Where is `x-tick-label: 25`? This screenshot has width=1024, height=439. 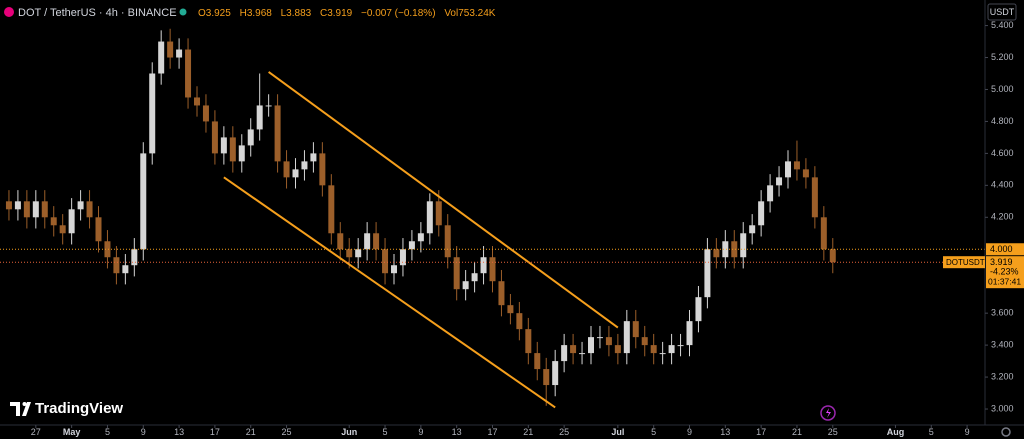 x-tick-label: 25 is located at coordinates (833, 432).